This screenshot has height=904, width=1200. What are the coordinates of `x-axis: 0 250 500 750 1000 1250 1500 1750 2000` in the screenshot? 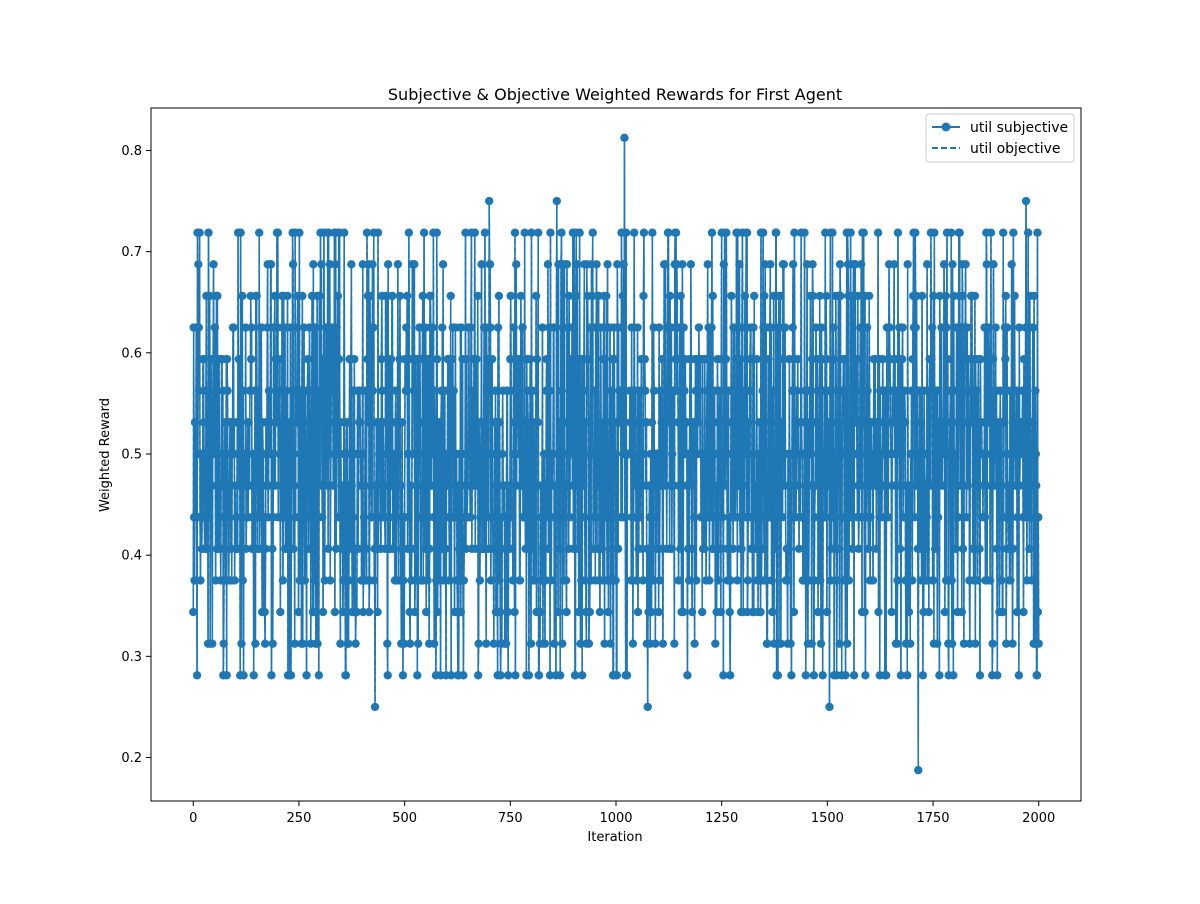 It's located at (622, 813).